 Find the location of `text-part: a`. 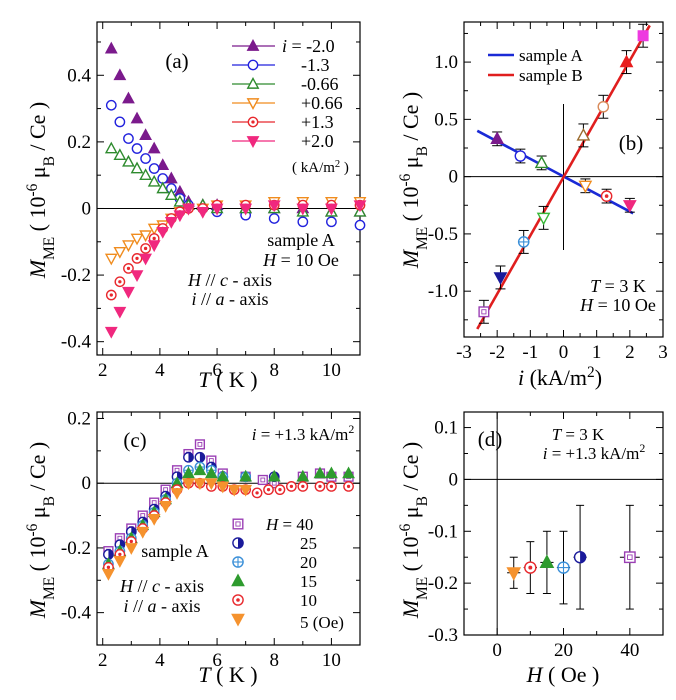

text-part: a is located at coordinates (220, 299).